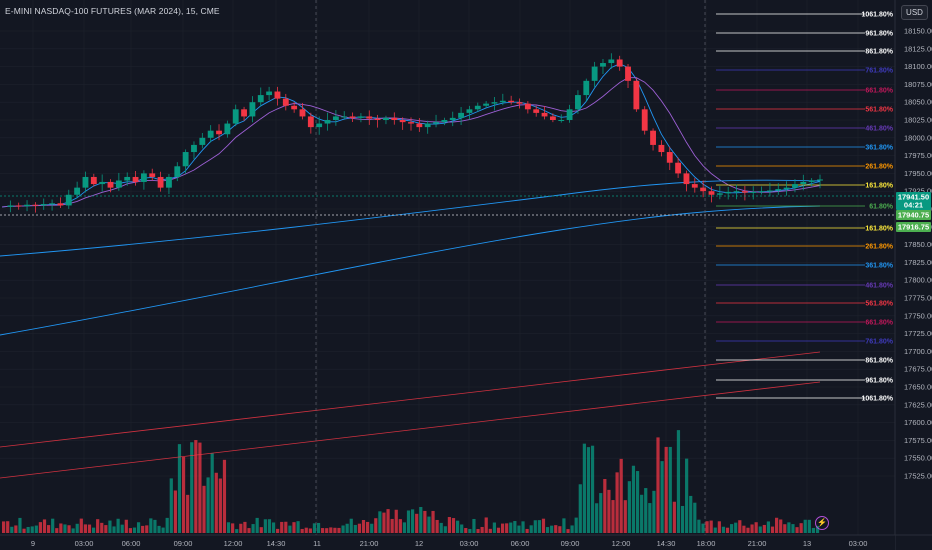  I want to click on ma-long-line, so click(410, 218).